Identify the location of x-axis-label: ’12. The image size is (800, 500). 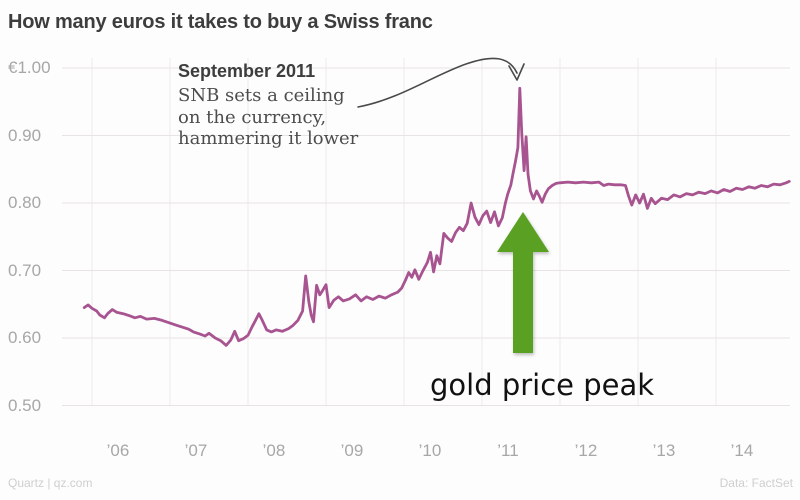
(586, 450).